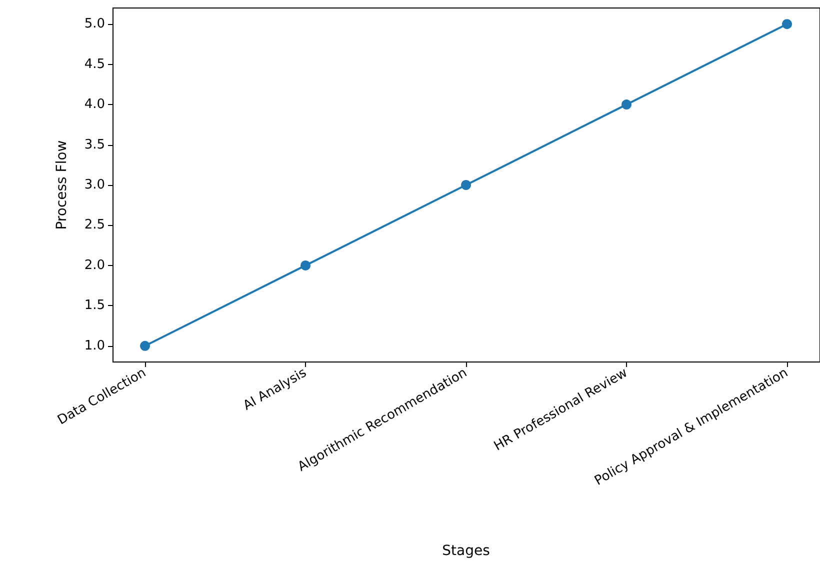  I want to click on y-tick-label: 2.0, so click(94, 265).